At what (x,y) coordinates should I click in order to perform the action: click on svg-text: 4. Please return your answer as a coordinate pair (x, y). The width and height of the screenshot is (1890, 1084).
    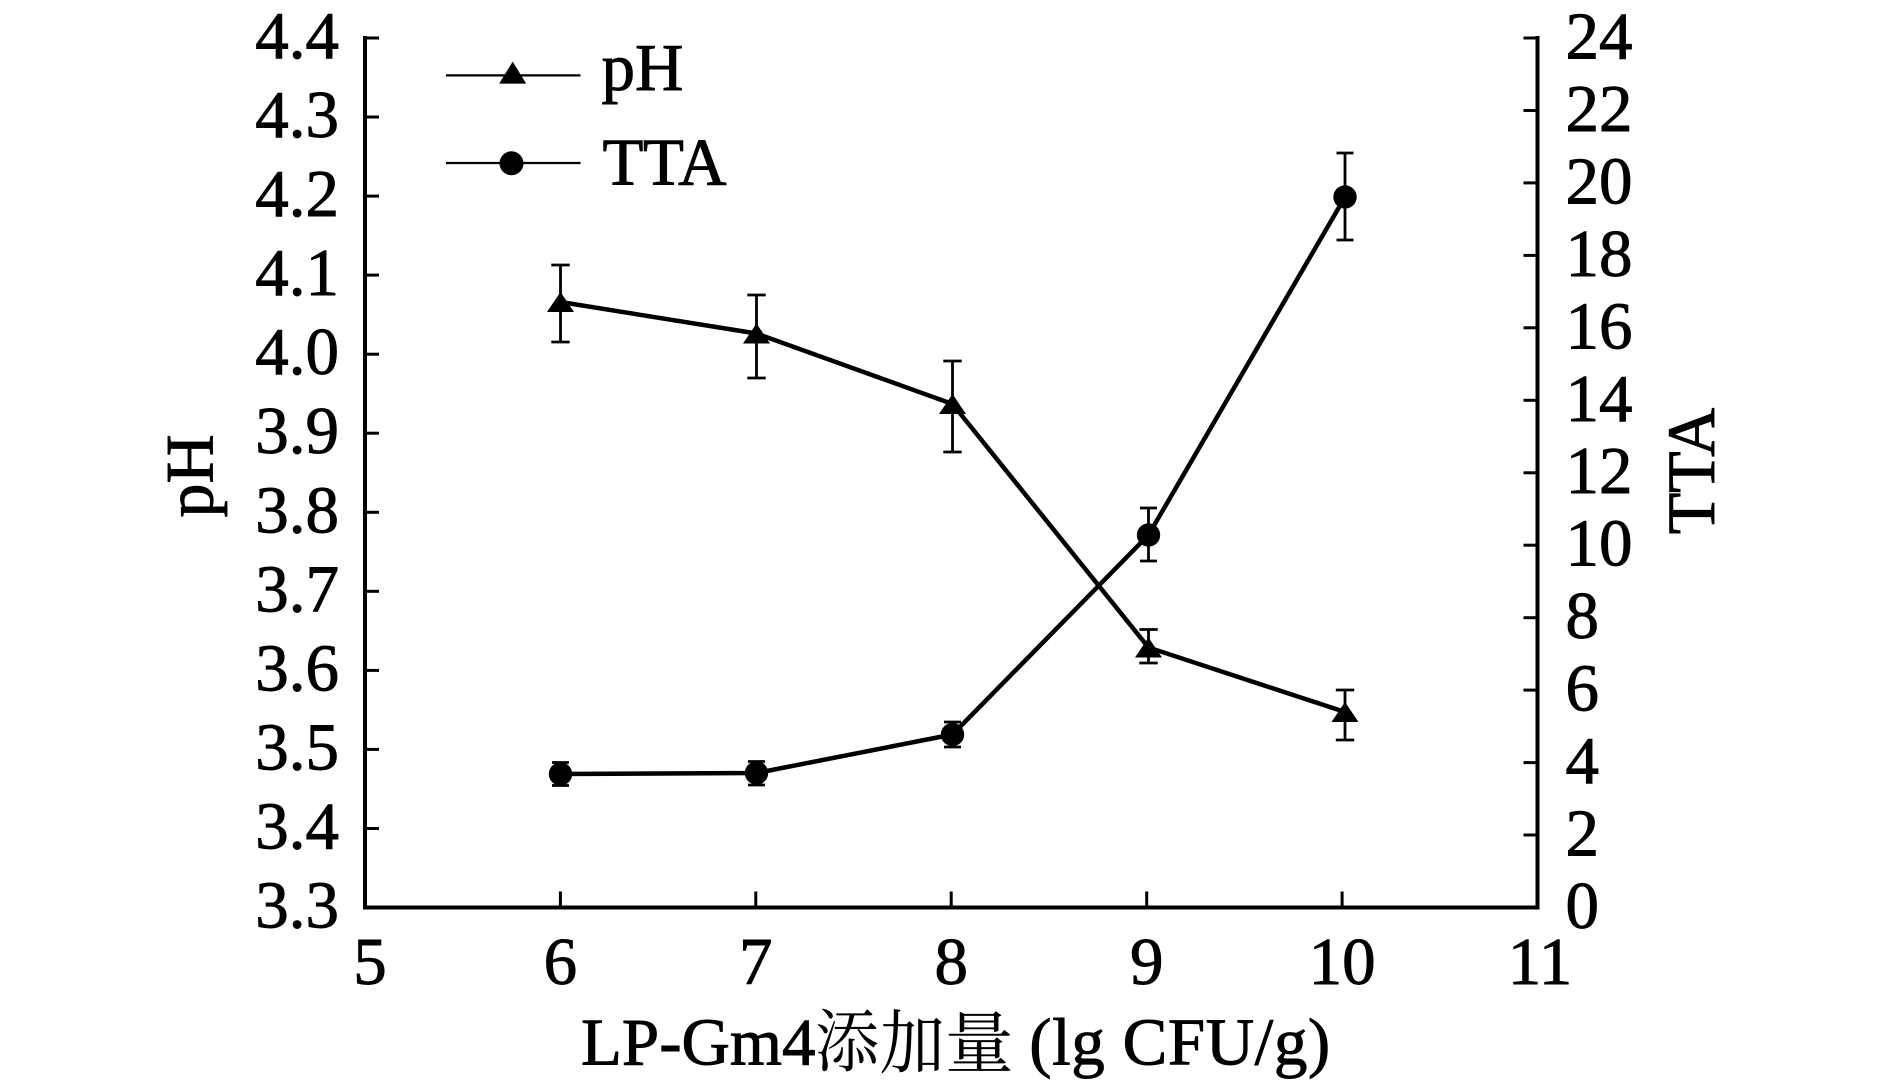
    Looking at the image, I should click on (1583, 761).